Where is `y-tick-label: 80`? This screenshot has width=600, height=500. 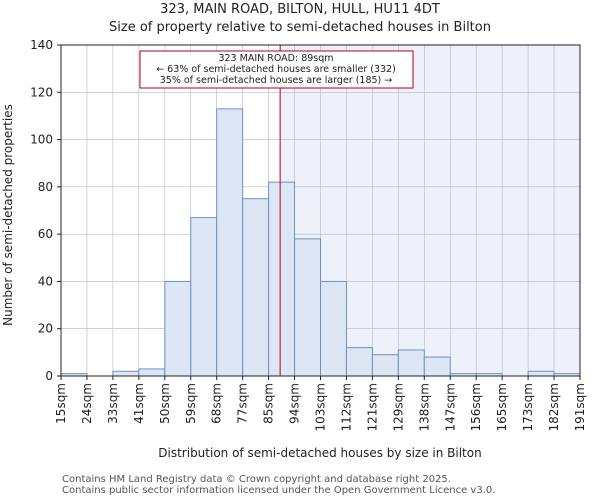
y-tick-label: 80 is located at coordinates (45, 187).